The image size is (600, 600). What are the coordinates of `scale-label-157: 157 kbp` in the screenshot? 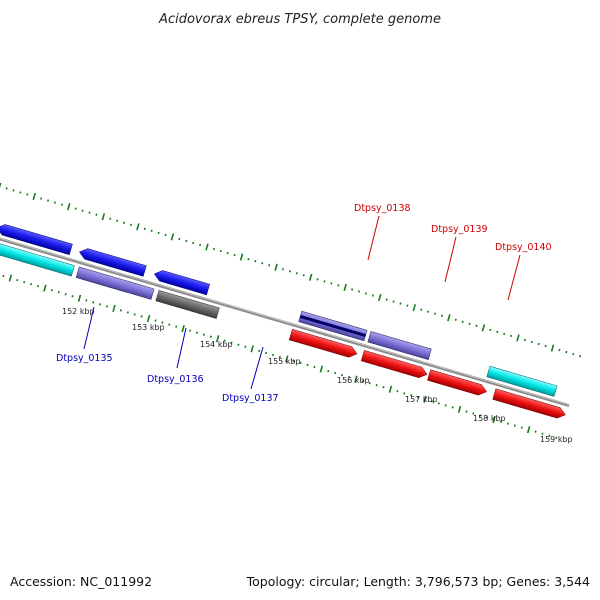 It's located at (421, 399).